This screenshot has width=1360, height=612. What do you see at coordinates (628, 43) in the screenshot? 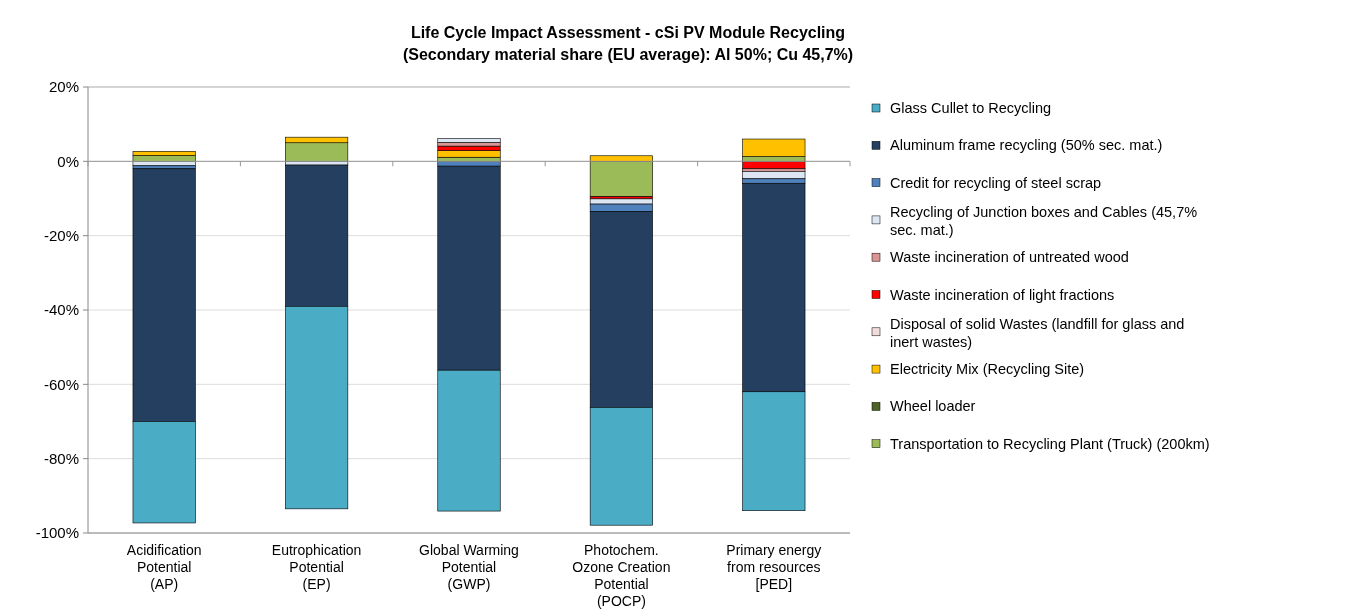
I see `chart-title: Life Cycle Impact Assessment - cSi PV Module Recycling (Secondary material share (EU average): Al 50%; Cu 45,7%)` at bounding box center [628, 43].